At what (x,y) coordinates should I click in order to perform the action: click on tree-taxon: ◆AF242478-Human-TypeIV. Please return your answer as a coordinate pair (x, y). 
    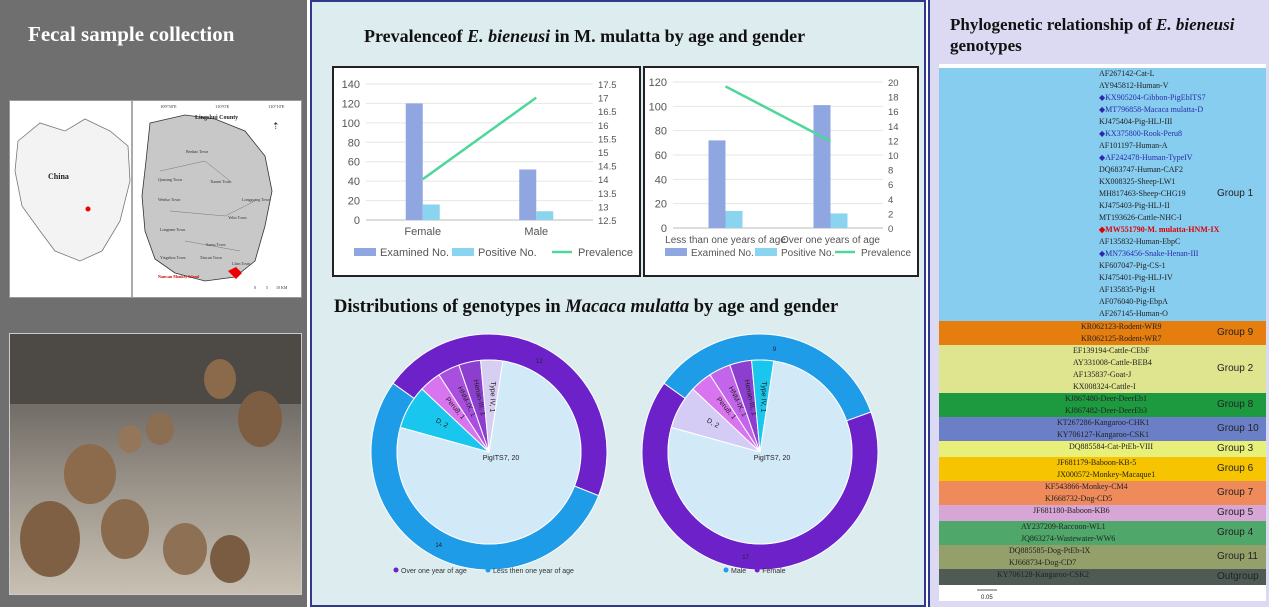
    Looking at the image, I should click on (1146, 158).